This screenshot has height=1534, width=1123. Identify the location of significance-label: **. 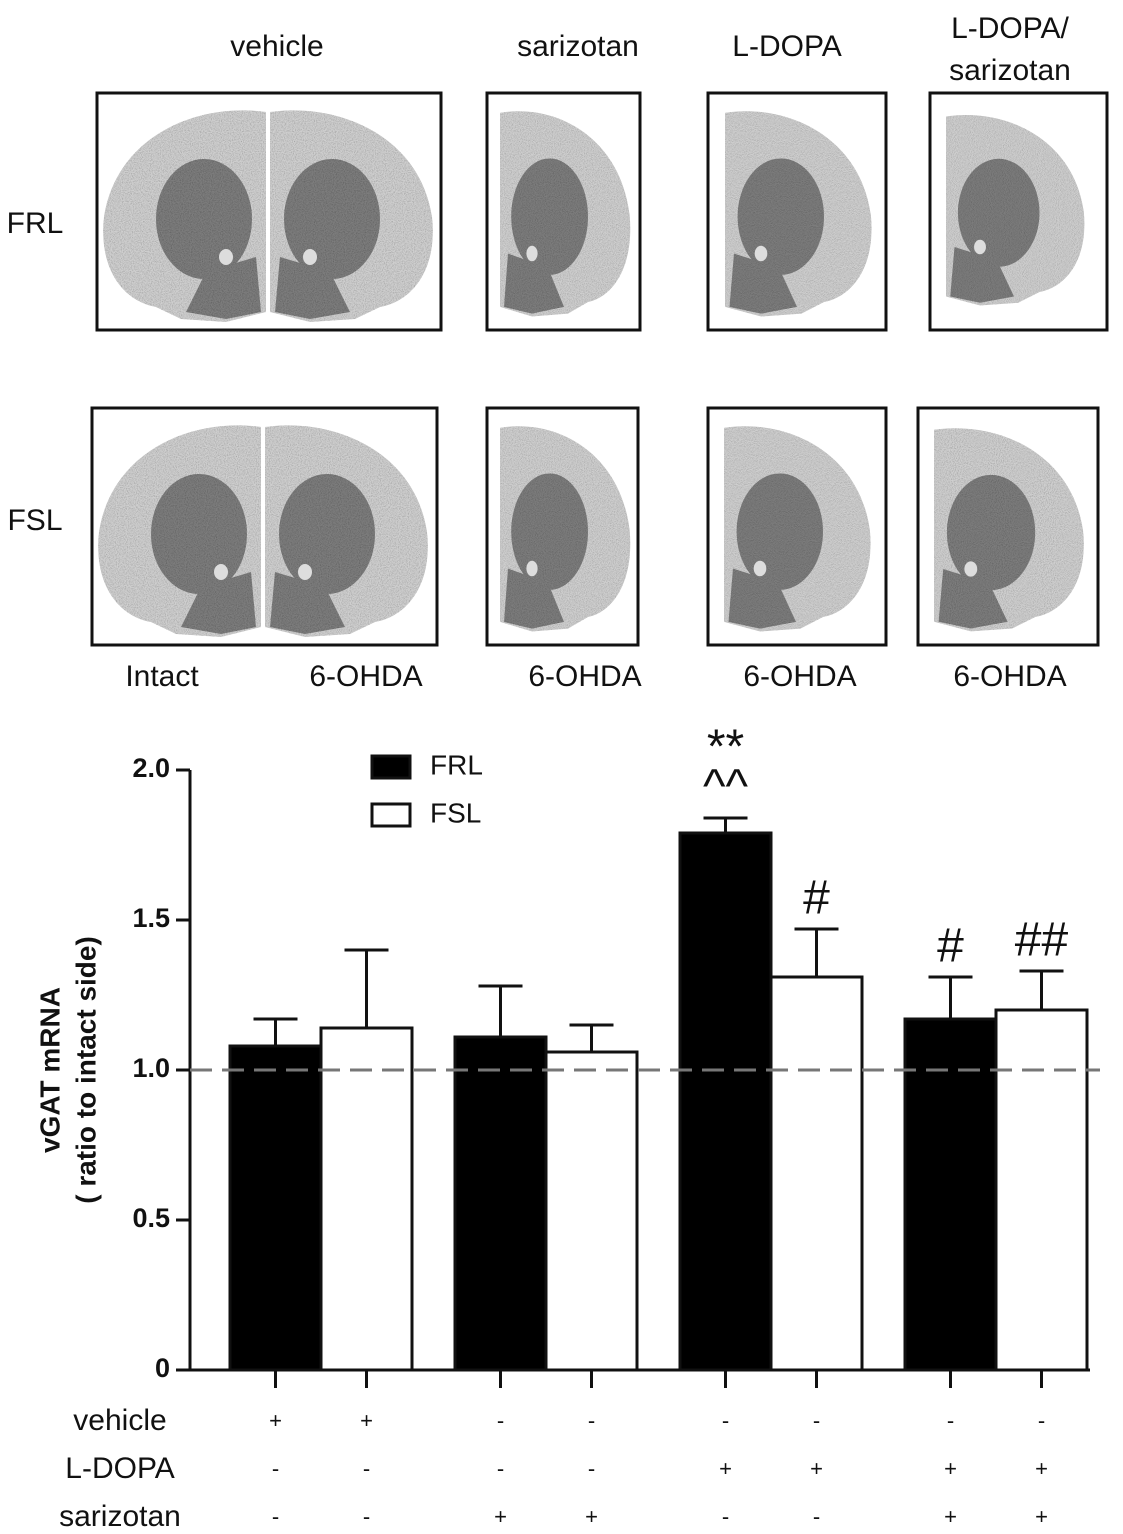
(725, 747).